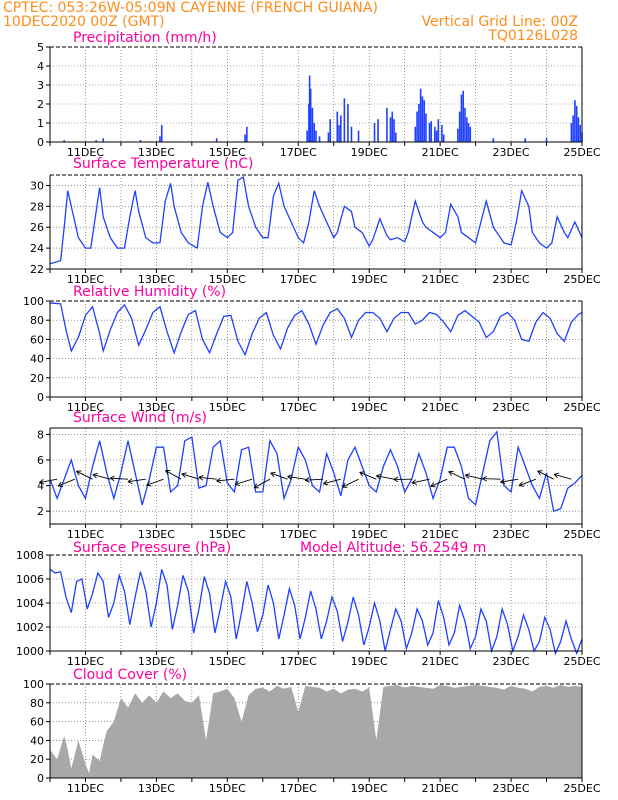 This screenshot has height=800, width=618. Describe the element at coordinates (511, 661) in the screenshot. I see `pressure-xtick-label: 23DEC` at that location.